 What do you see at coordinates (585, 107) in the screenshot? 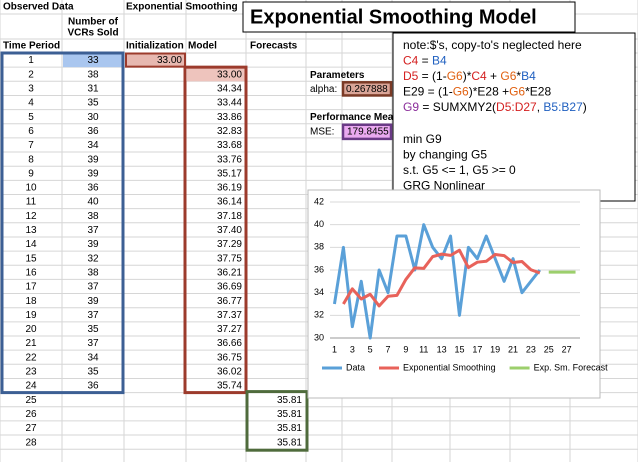
I see `note-segment: )` at bounding box center [585, 107].